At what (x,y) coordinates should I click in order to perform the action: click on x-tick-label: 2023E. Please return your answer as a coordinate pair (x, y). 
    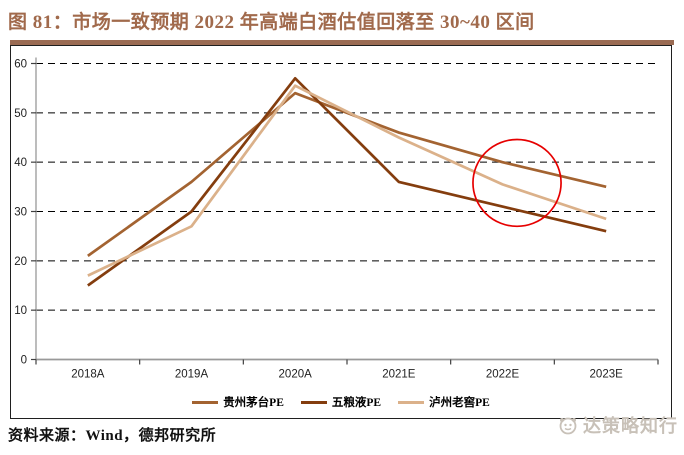
    Looking at the image, I should click on (607, 375).